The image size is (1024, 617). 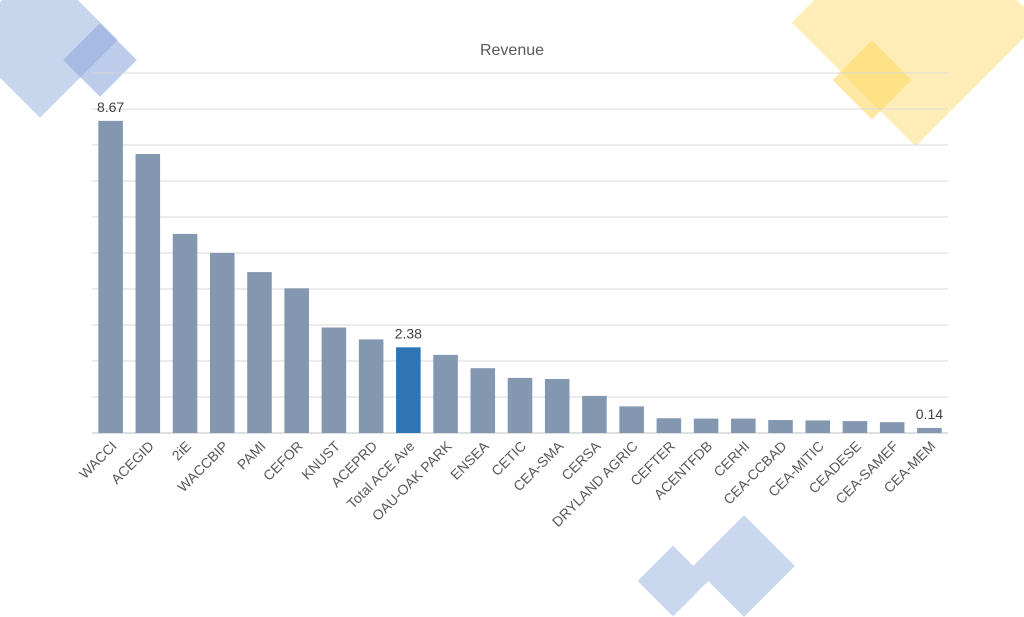 I want to click on bar-cea-mem, so click(x=929, y=430).